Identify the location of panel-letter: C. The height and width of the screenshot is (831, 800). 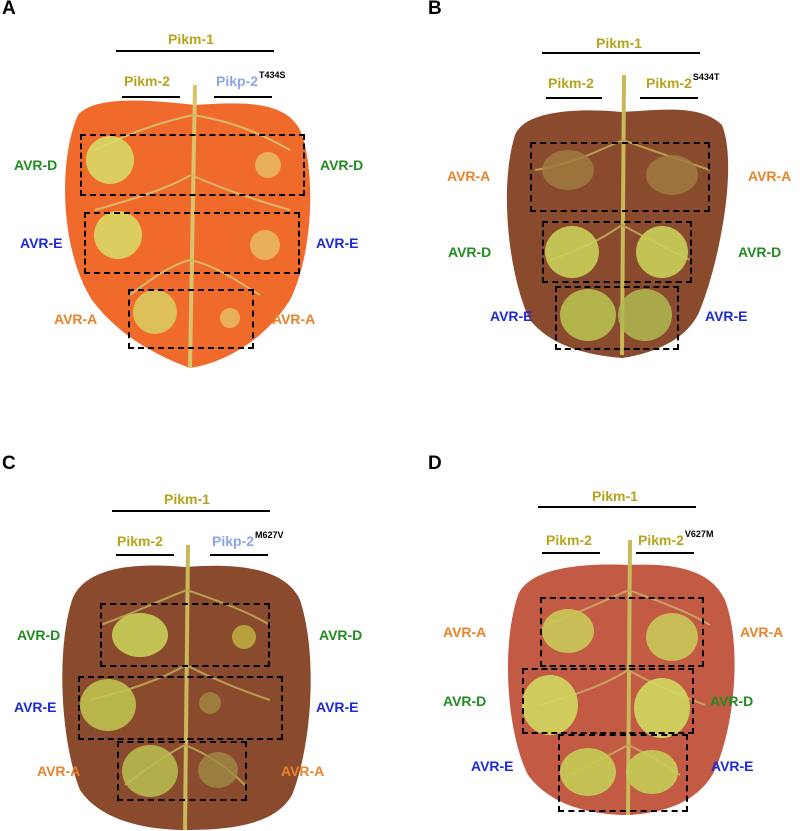
(9, 463).